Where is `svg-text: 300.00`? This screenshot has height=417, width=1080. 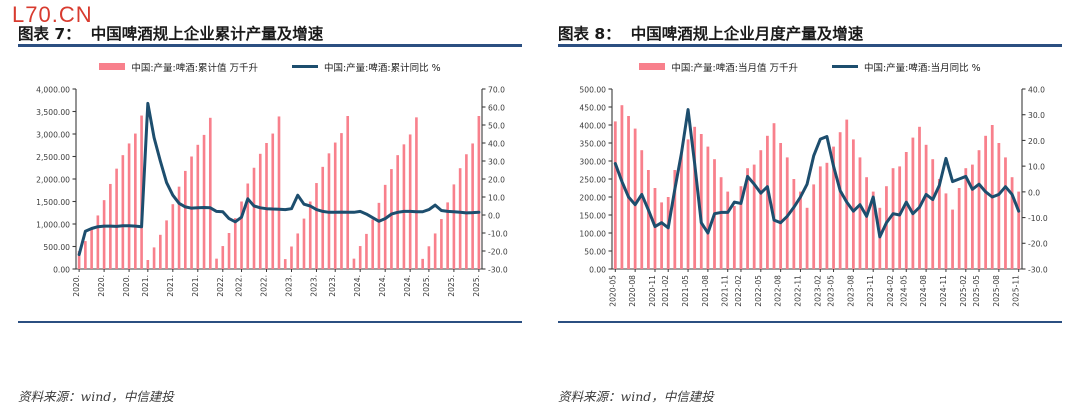 svg-text: 300.00 is located at coordinates (592, 161).